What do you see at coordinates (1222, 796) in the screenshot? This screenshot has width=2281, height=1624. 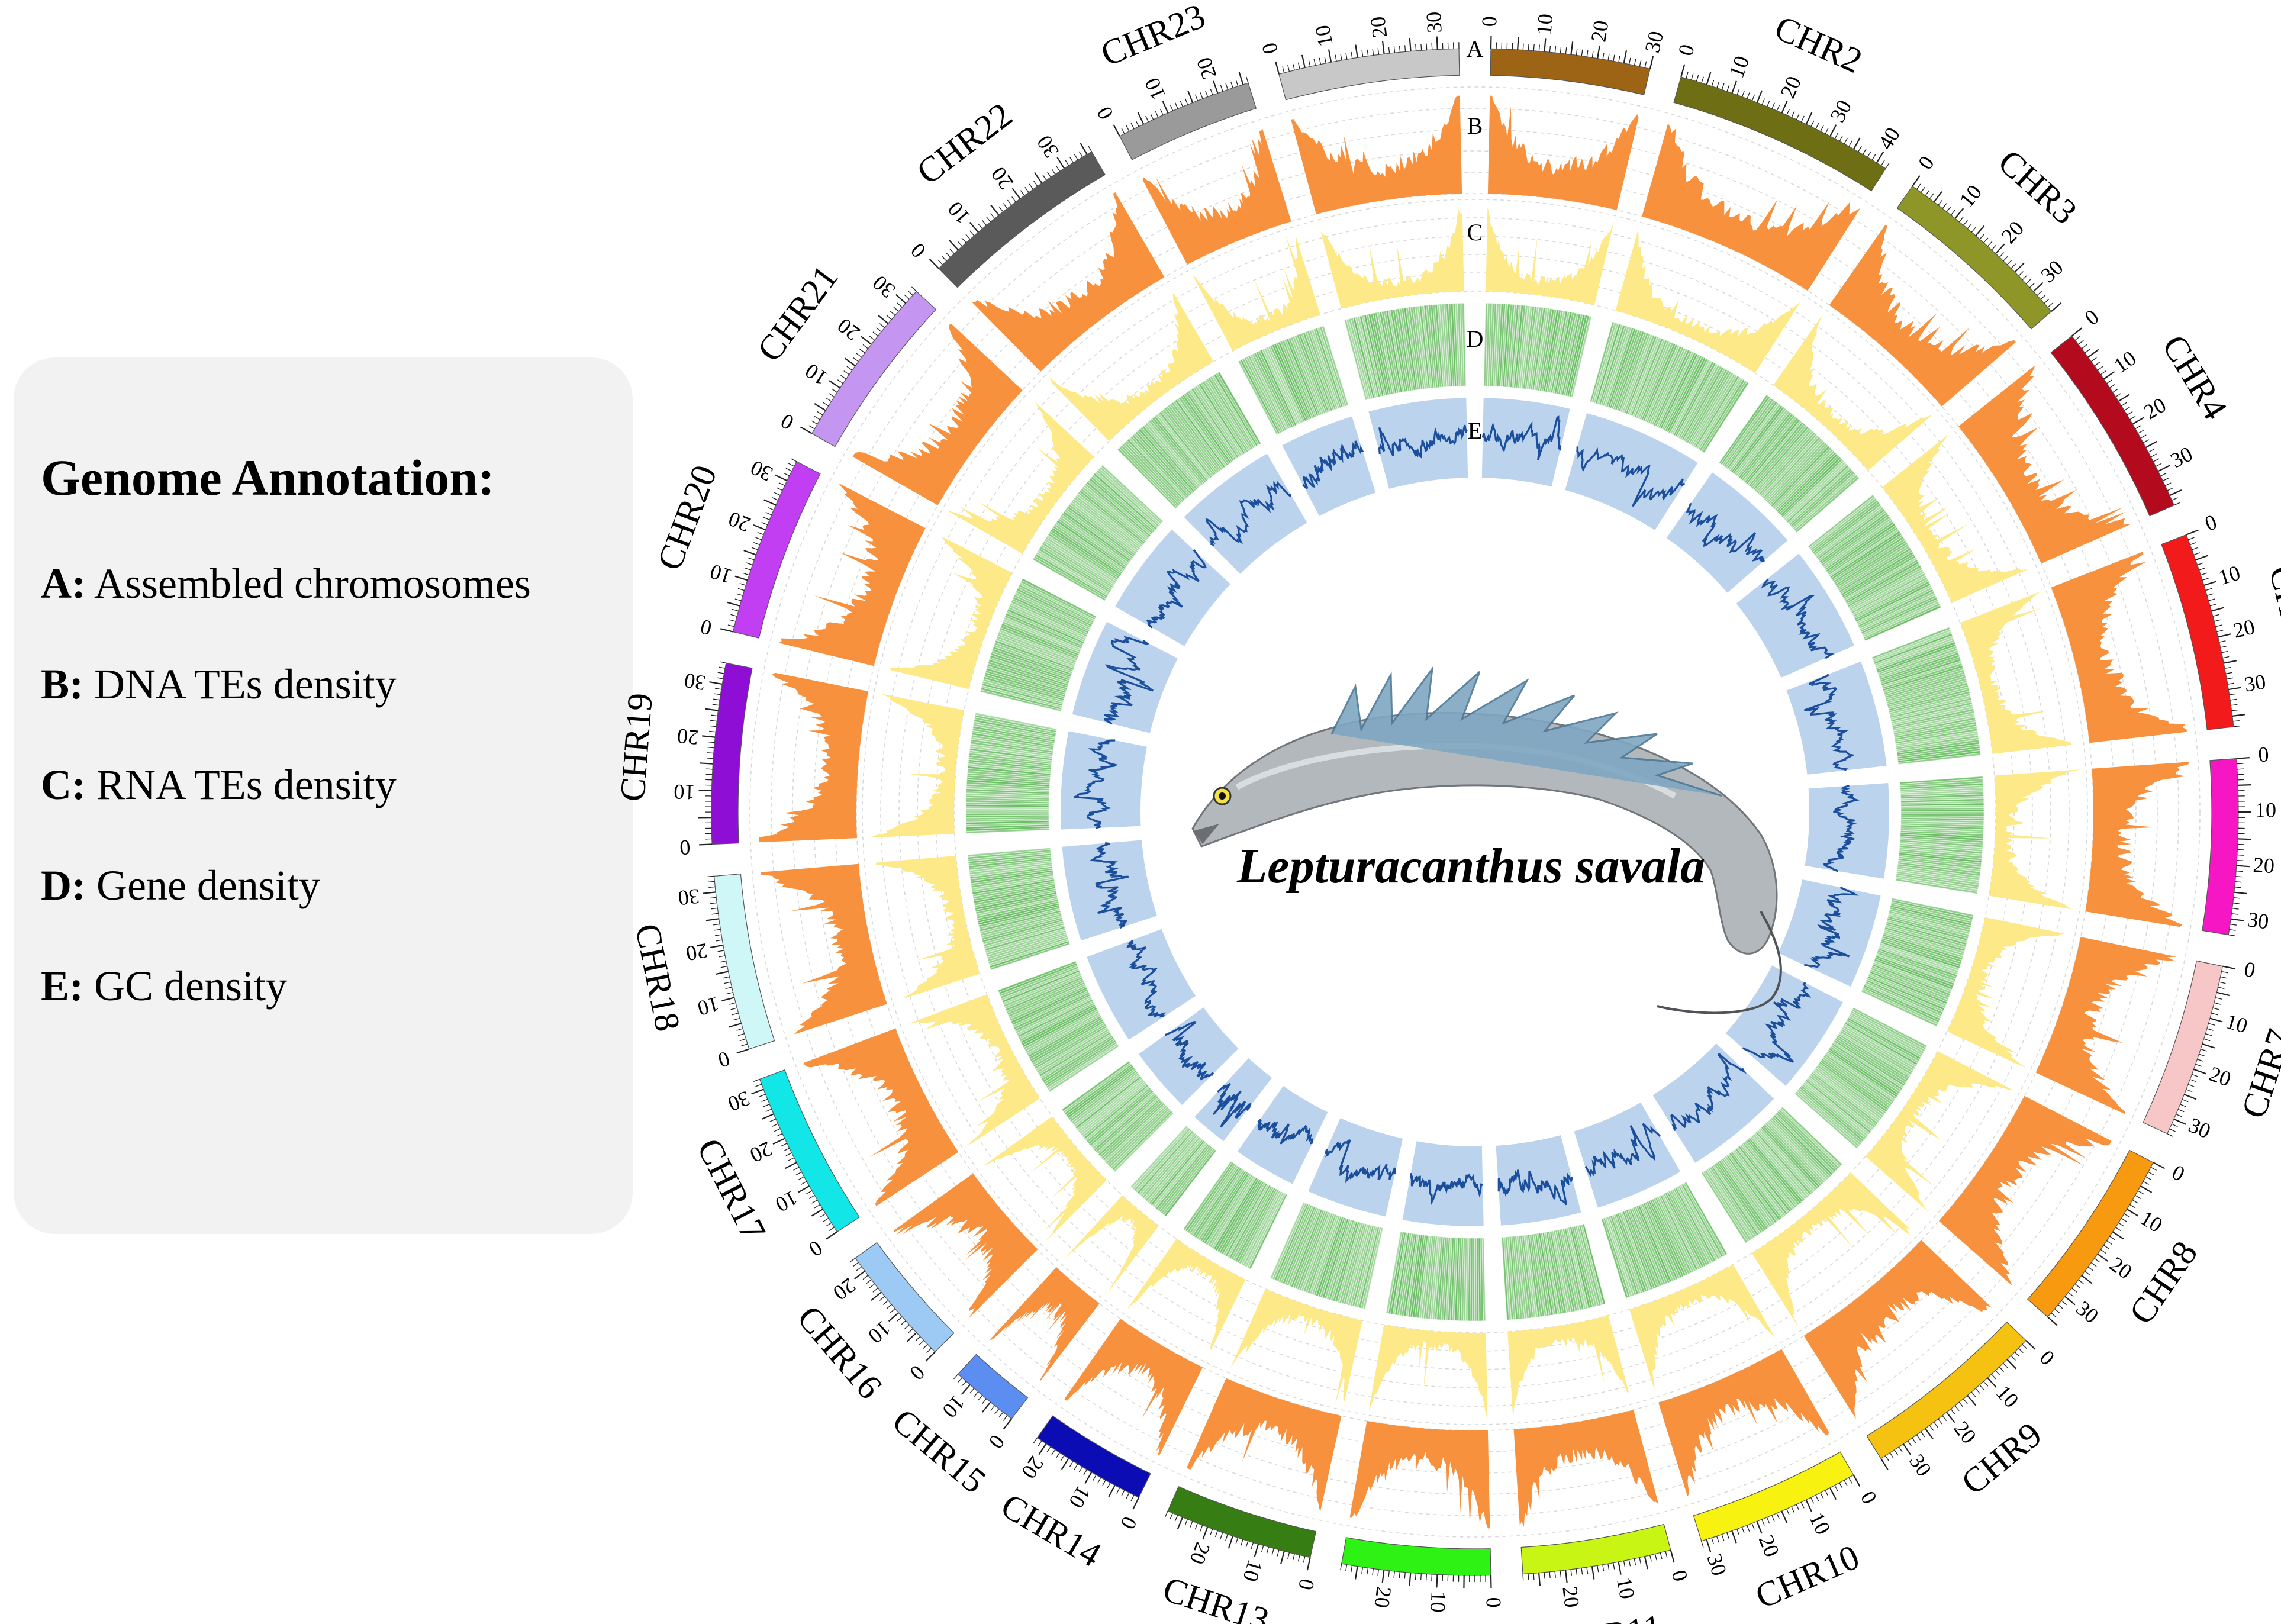 I see `fish-pupil` at bounding box center [1222, 796].